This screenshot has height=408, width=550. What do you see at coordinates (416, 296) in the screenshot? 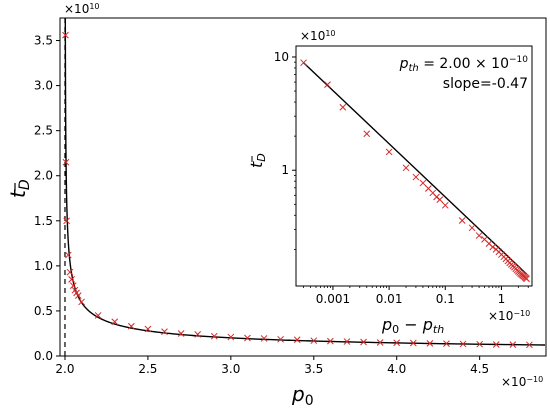
I see `inset-x-ticks: 0.001 0.01 0.1 1` at bounding box center [416, 296].